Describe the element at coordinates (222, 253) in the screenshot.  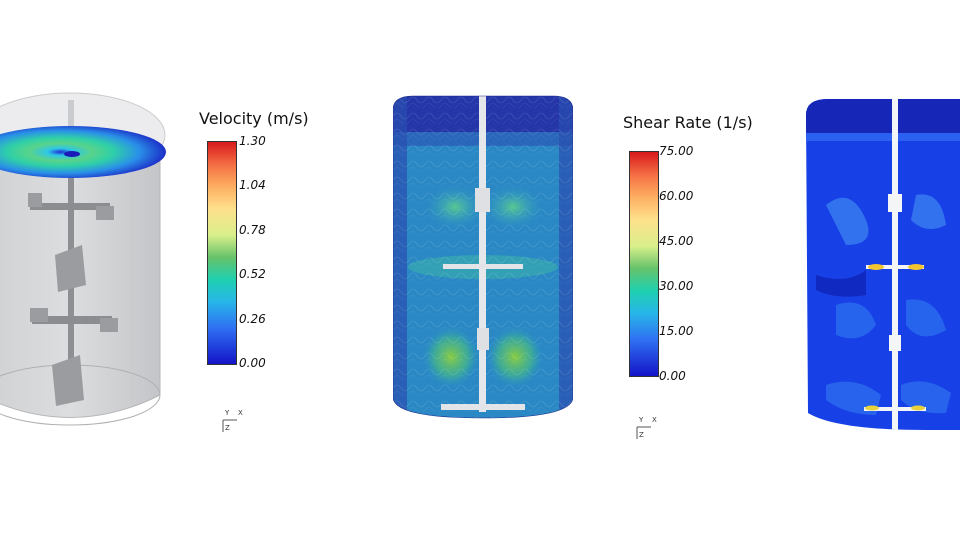
I see `velocity-colorbar` at that location.